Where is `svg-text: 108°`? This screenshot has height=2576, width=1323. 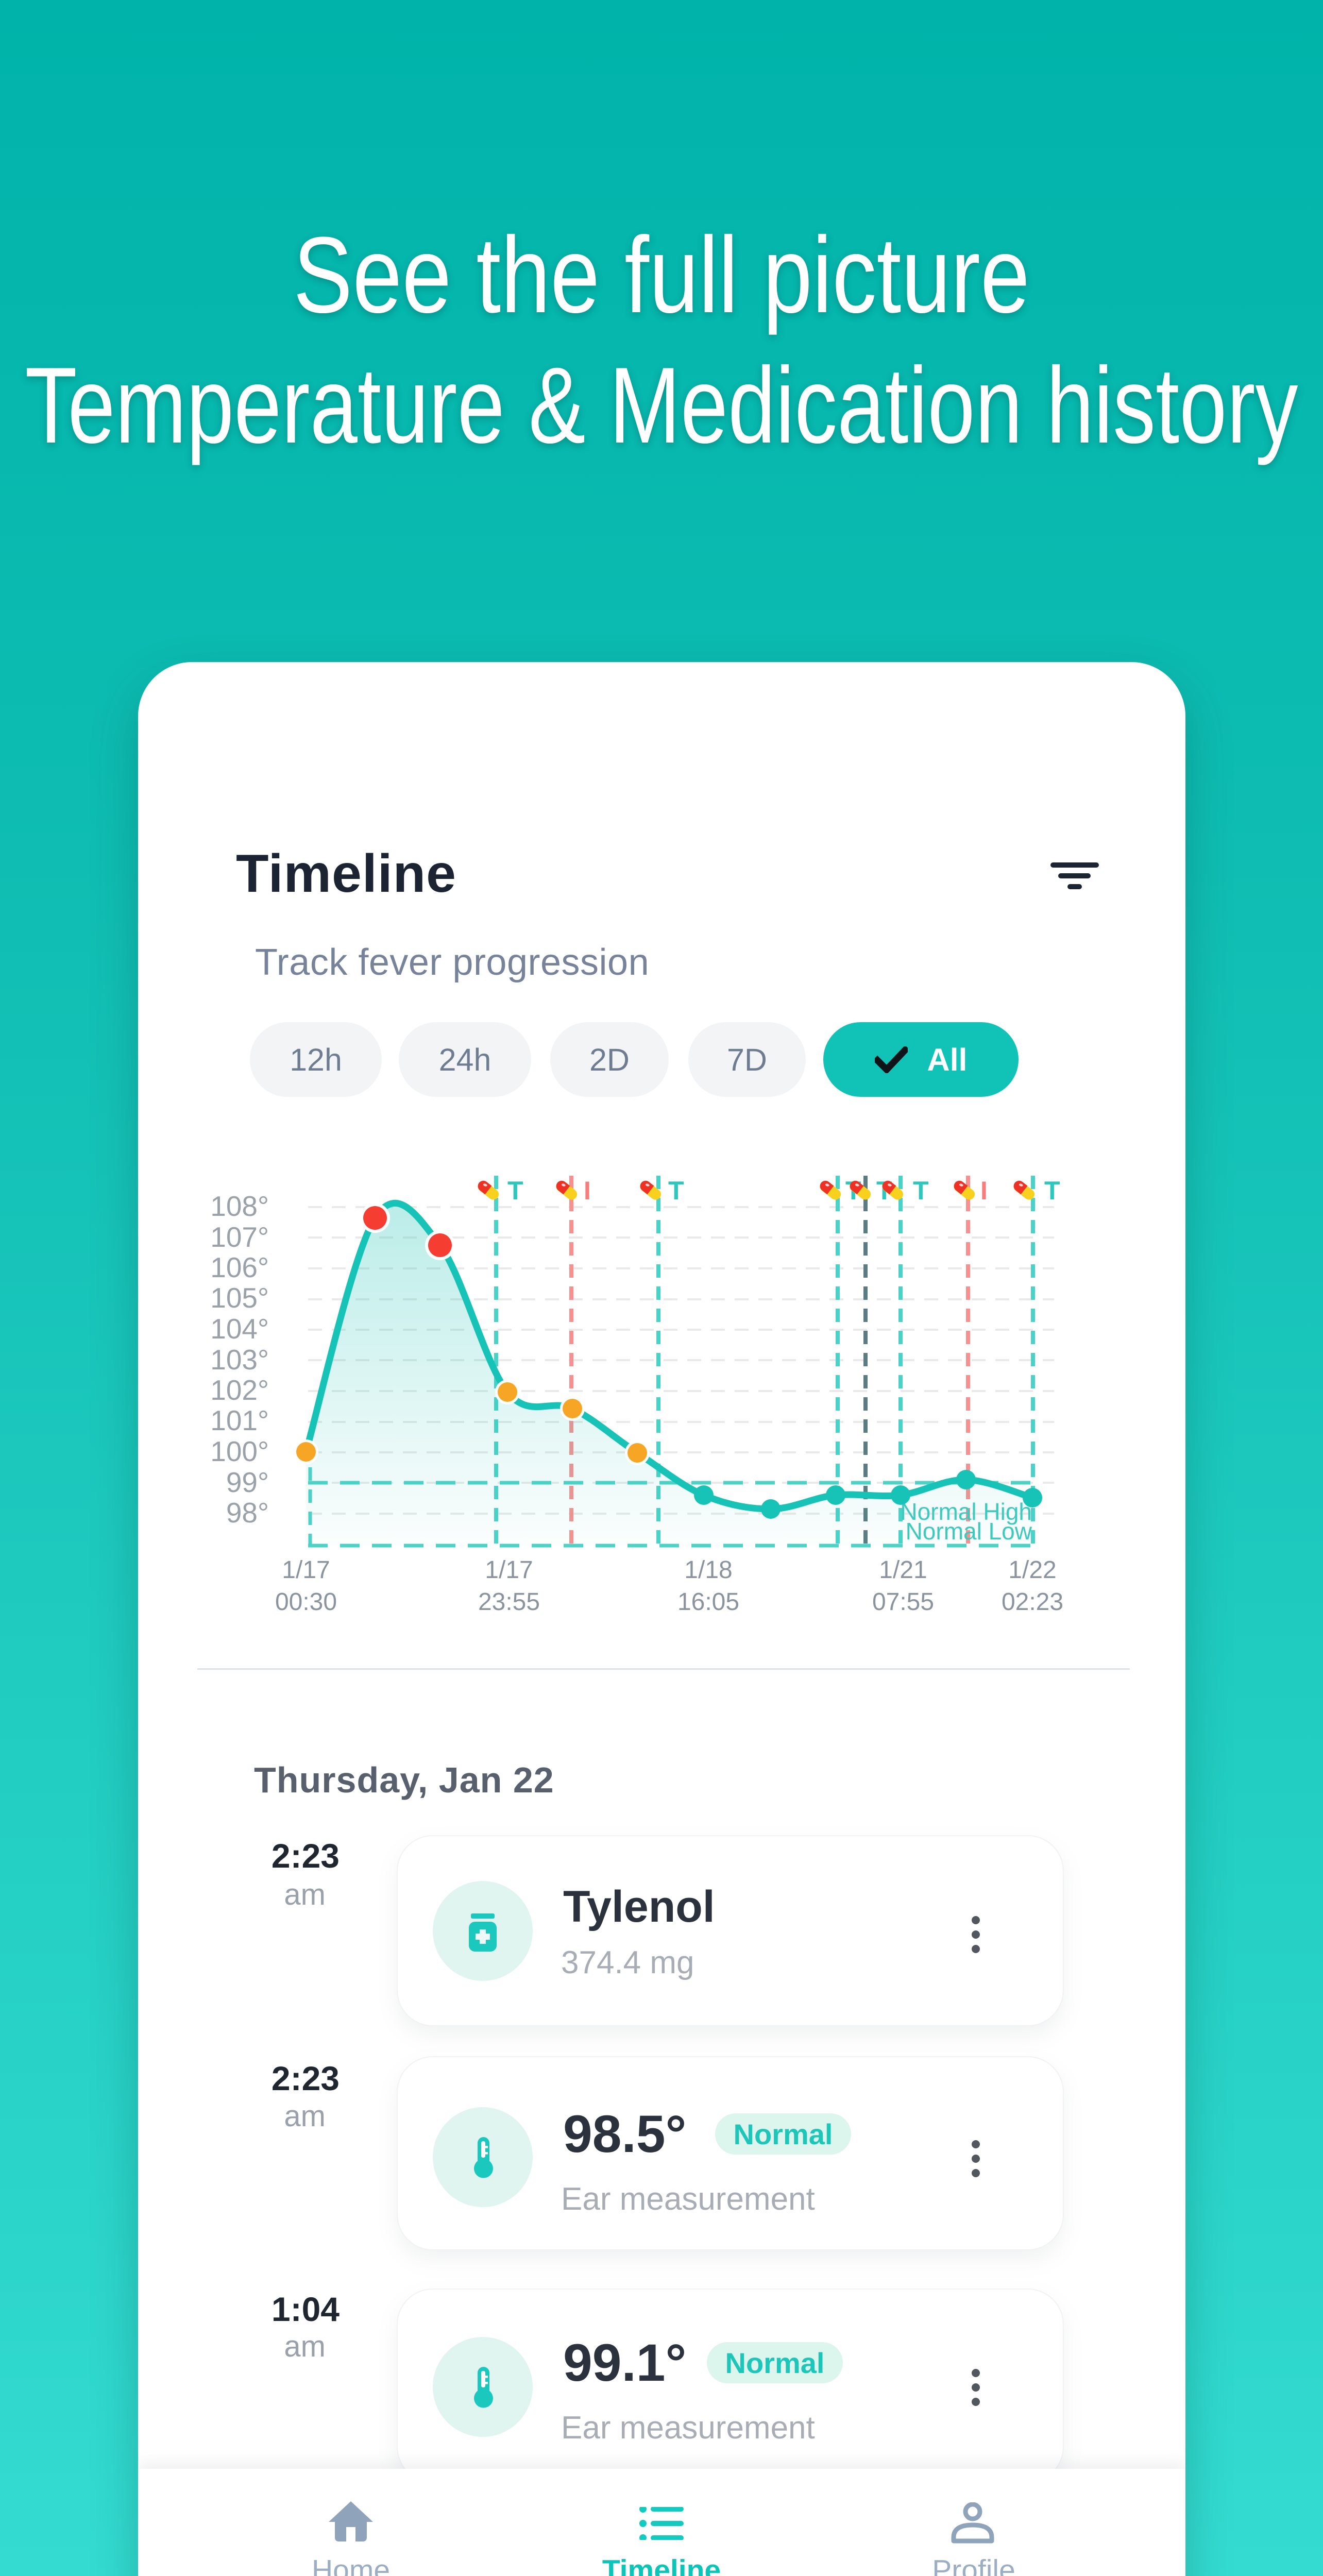
svg-text: 108° is located at coordinates (240, 1206).